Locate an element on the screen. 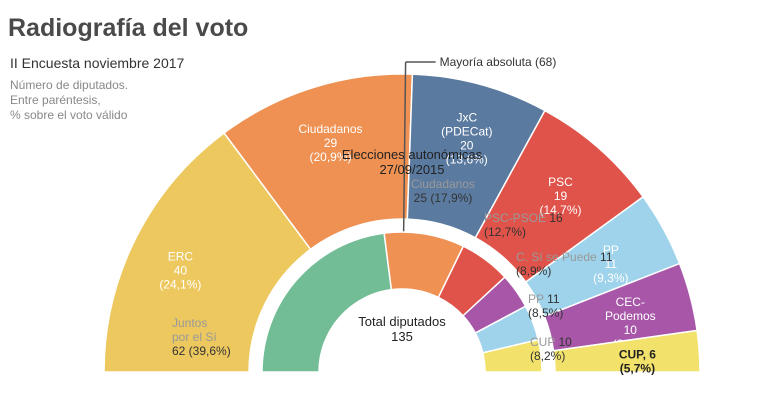  outer-label-erc: ERC 40 (24,1%) is located at coordinates (180, 271).